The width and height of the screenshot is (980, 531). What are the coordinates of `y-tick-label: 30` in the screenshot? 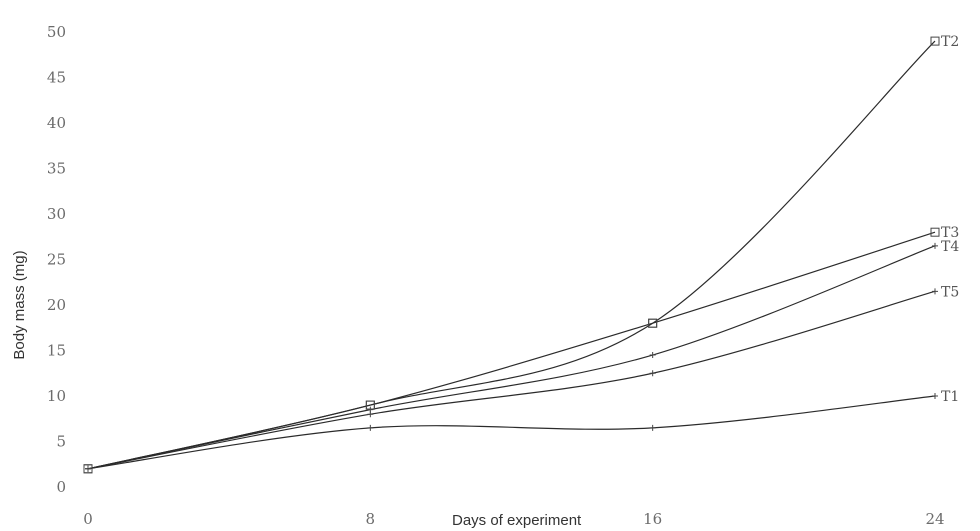 It's located at (56, 214).